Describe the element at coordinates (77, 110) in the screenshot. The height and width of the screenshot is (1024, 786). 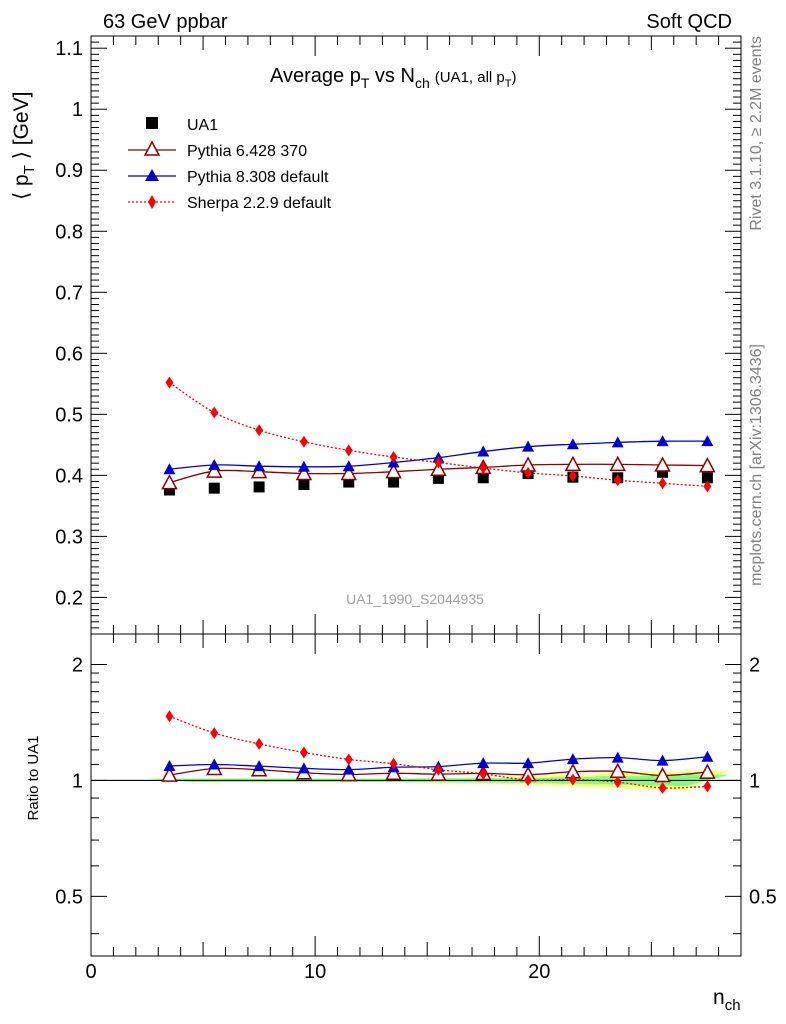
I see `y-tick-label: 1` at that location.